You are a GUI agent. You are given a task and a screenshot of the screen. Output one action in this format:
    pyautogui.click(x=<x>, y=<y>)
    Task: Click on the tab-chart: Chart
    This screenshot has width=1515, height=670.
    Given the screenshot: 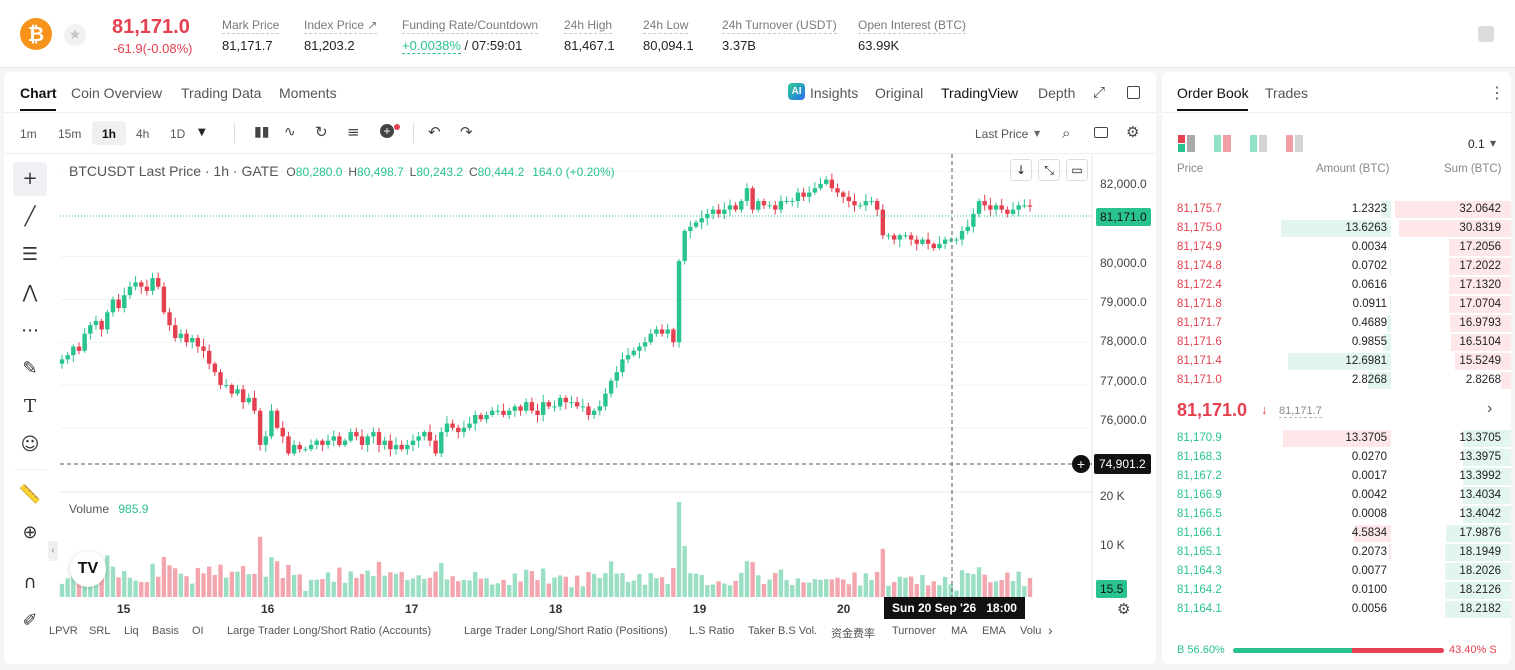 What is the action you would take?
    pyautogui.click(x=38, y=93)
    